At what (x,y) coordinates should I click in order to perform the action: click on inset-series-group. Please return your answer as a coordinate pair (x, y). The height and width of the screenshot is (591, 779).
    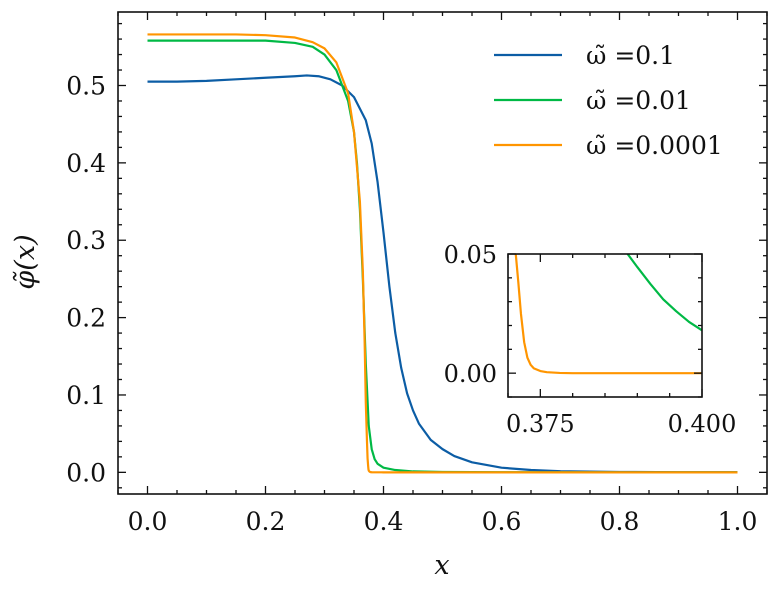
    Looking at the image, I should click on (608, 314).